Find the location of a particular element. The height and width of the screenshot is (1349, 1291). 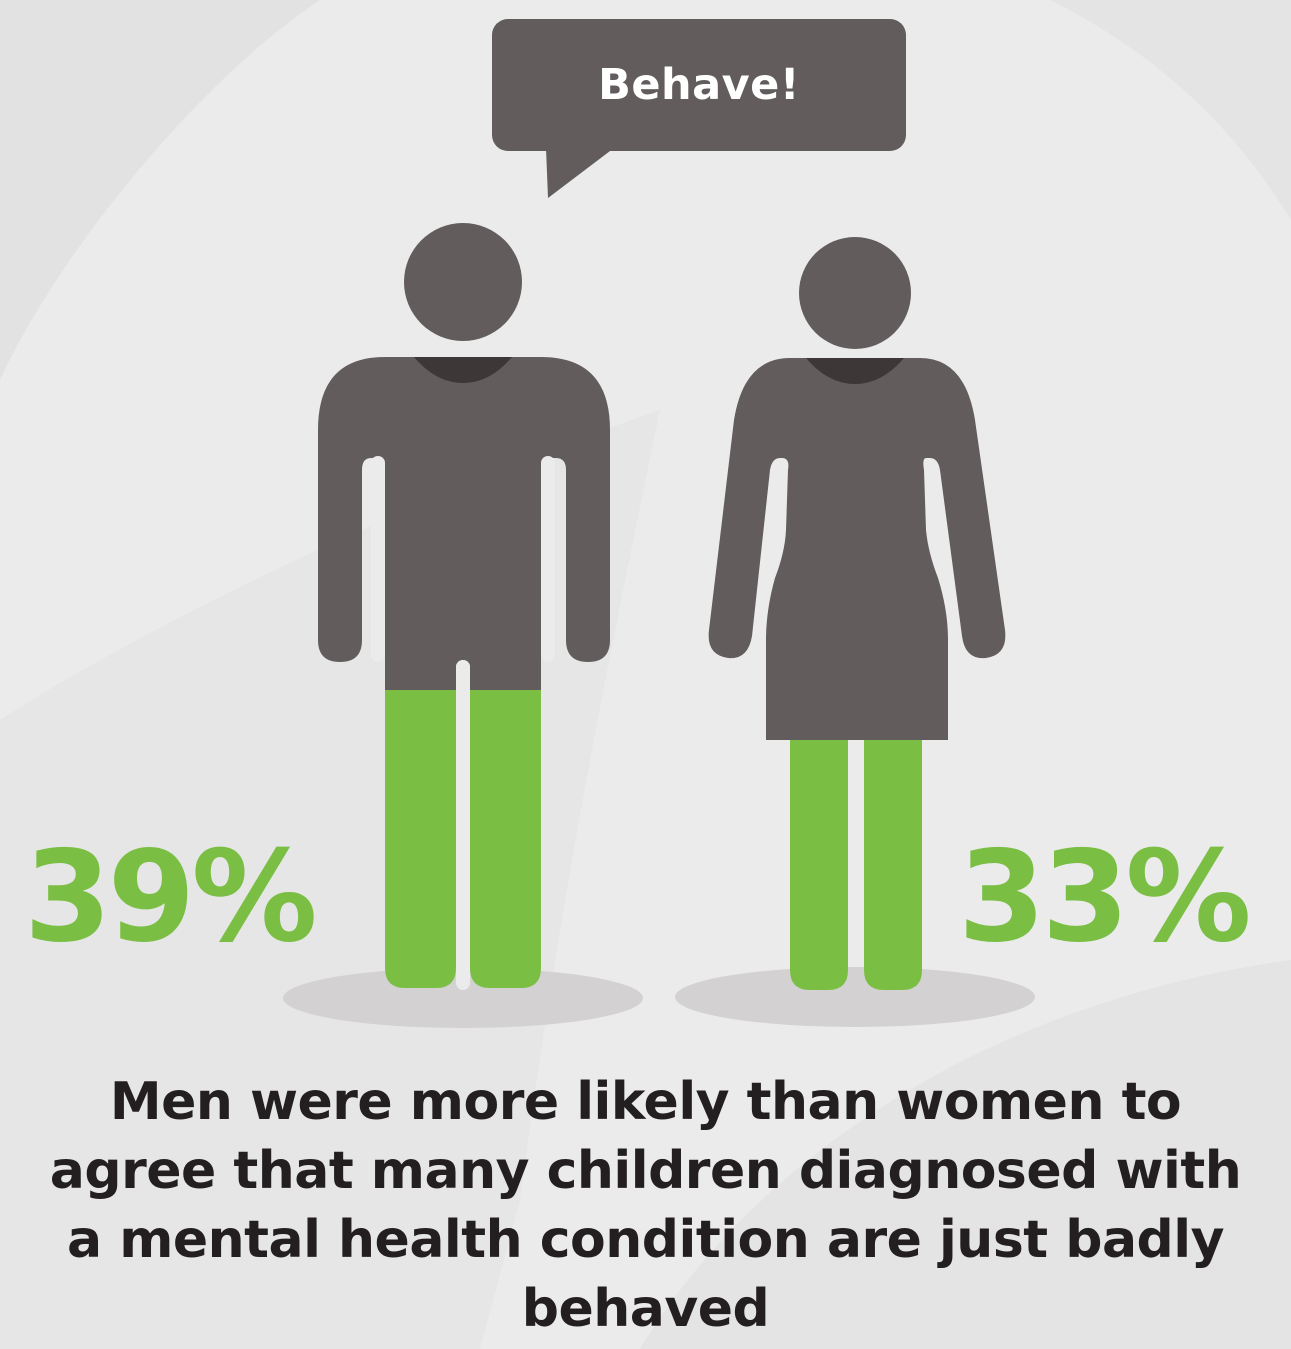

speech-bubble-text: Behave! is located at coordinates (699, 85).